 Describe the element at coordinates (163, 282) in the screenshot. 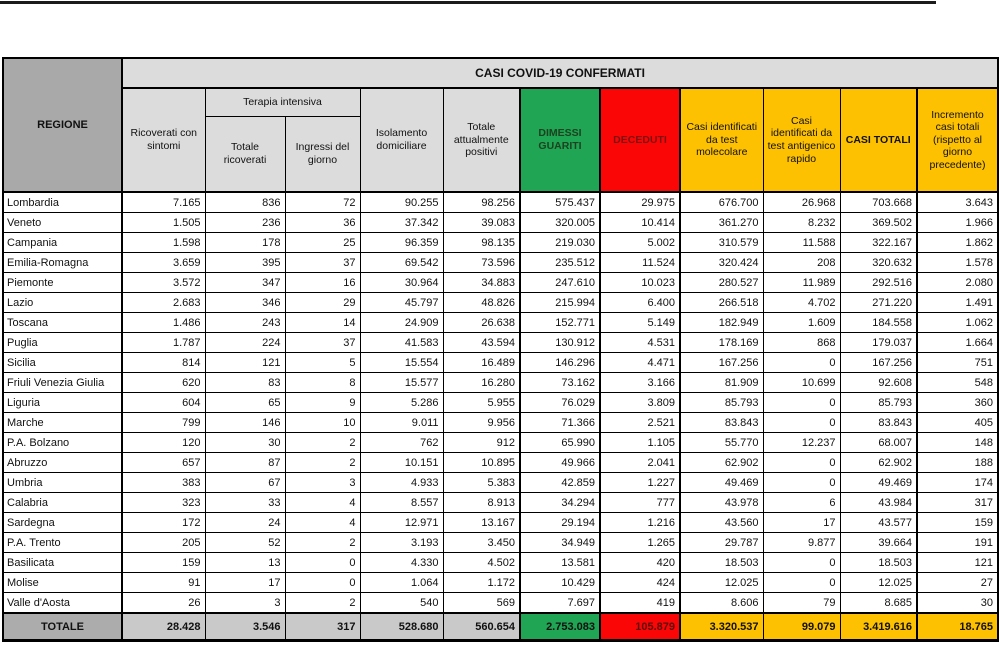

I see `value-cell: 3.572` at that location.